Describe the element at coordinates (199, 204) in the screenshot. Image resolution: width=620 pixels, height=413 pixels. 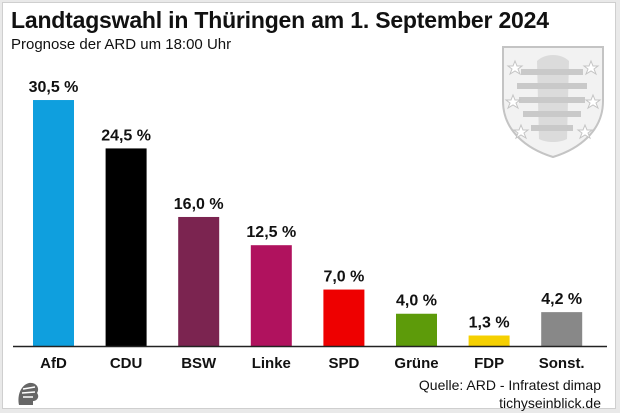
I see `value-label: 16,0 %` at that location.